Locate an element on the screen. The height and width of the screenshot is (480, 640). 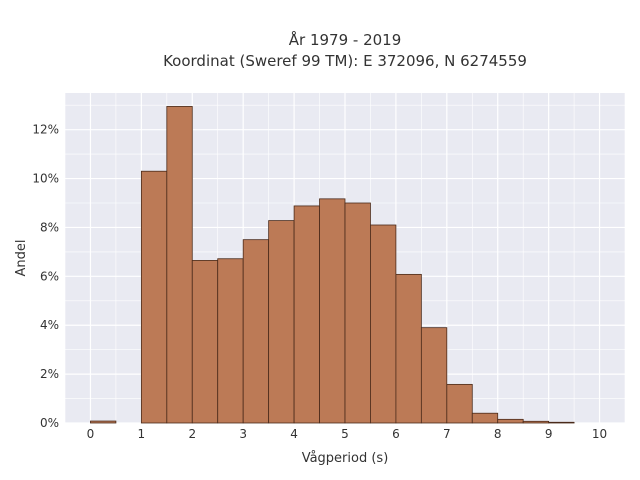
y-tick-label: 4% is located at coordinates (49, 325).